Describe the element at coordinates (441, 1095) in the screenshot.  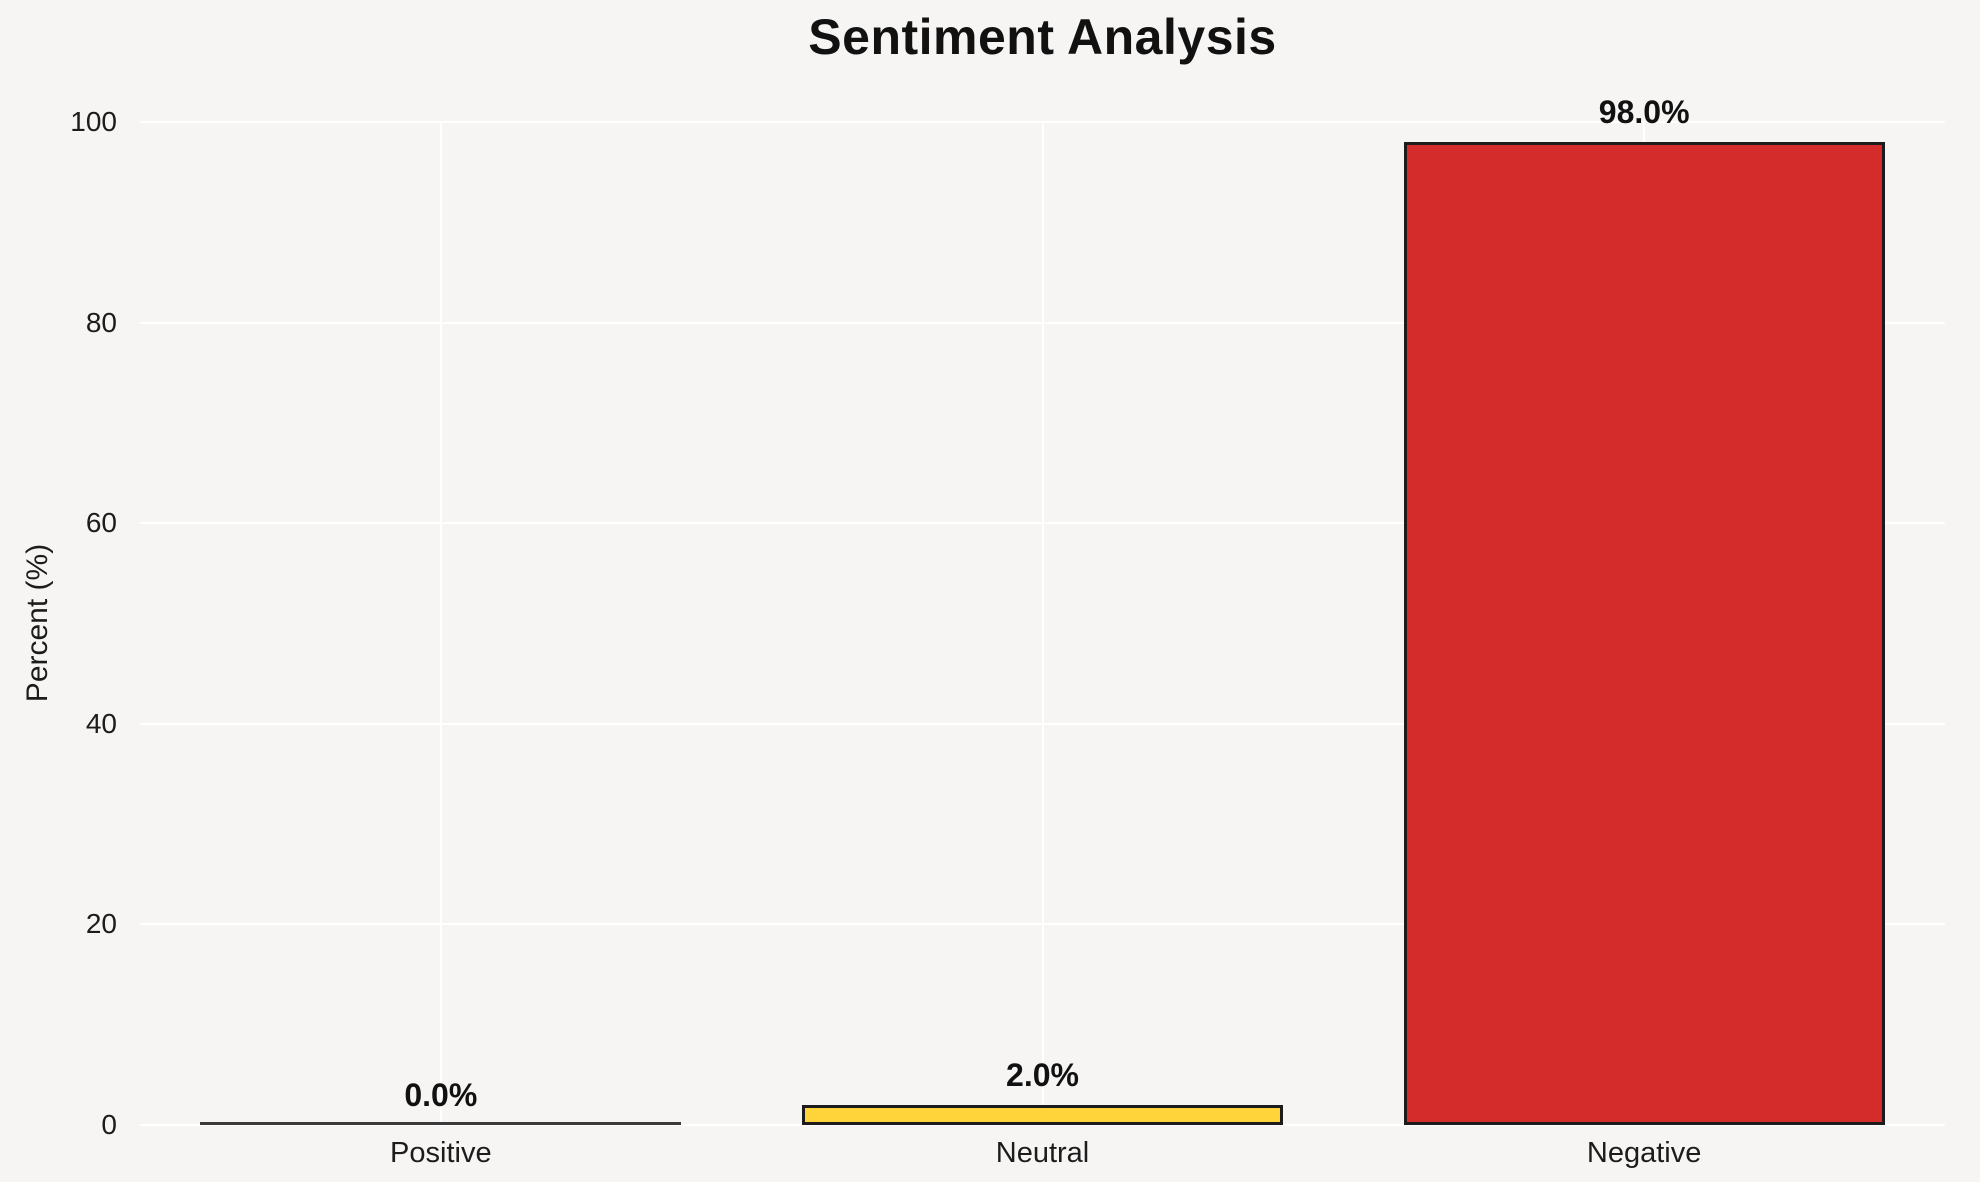
I see `bar-value-label-positive: 0.0%` at that location.